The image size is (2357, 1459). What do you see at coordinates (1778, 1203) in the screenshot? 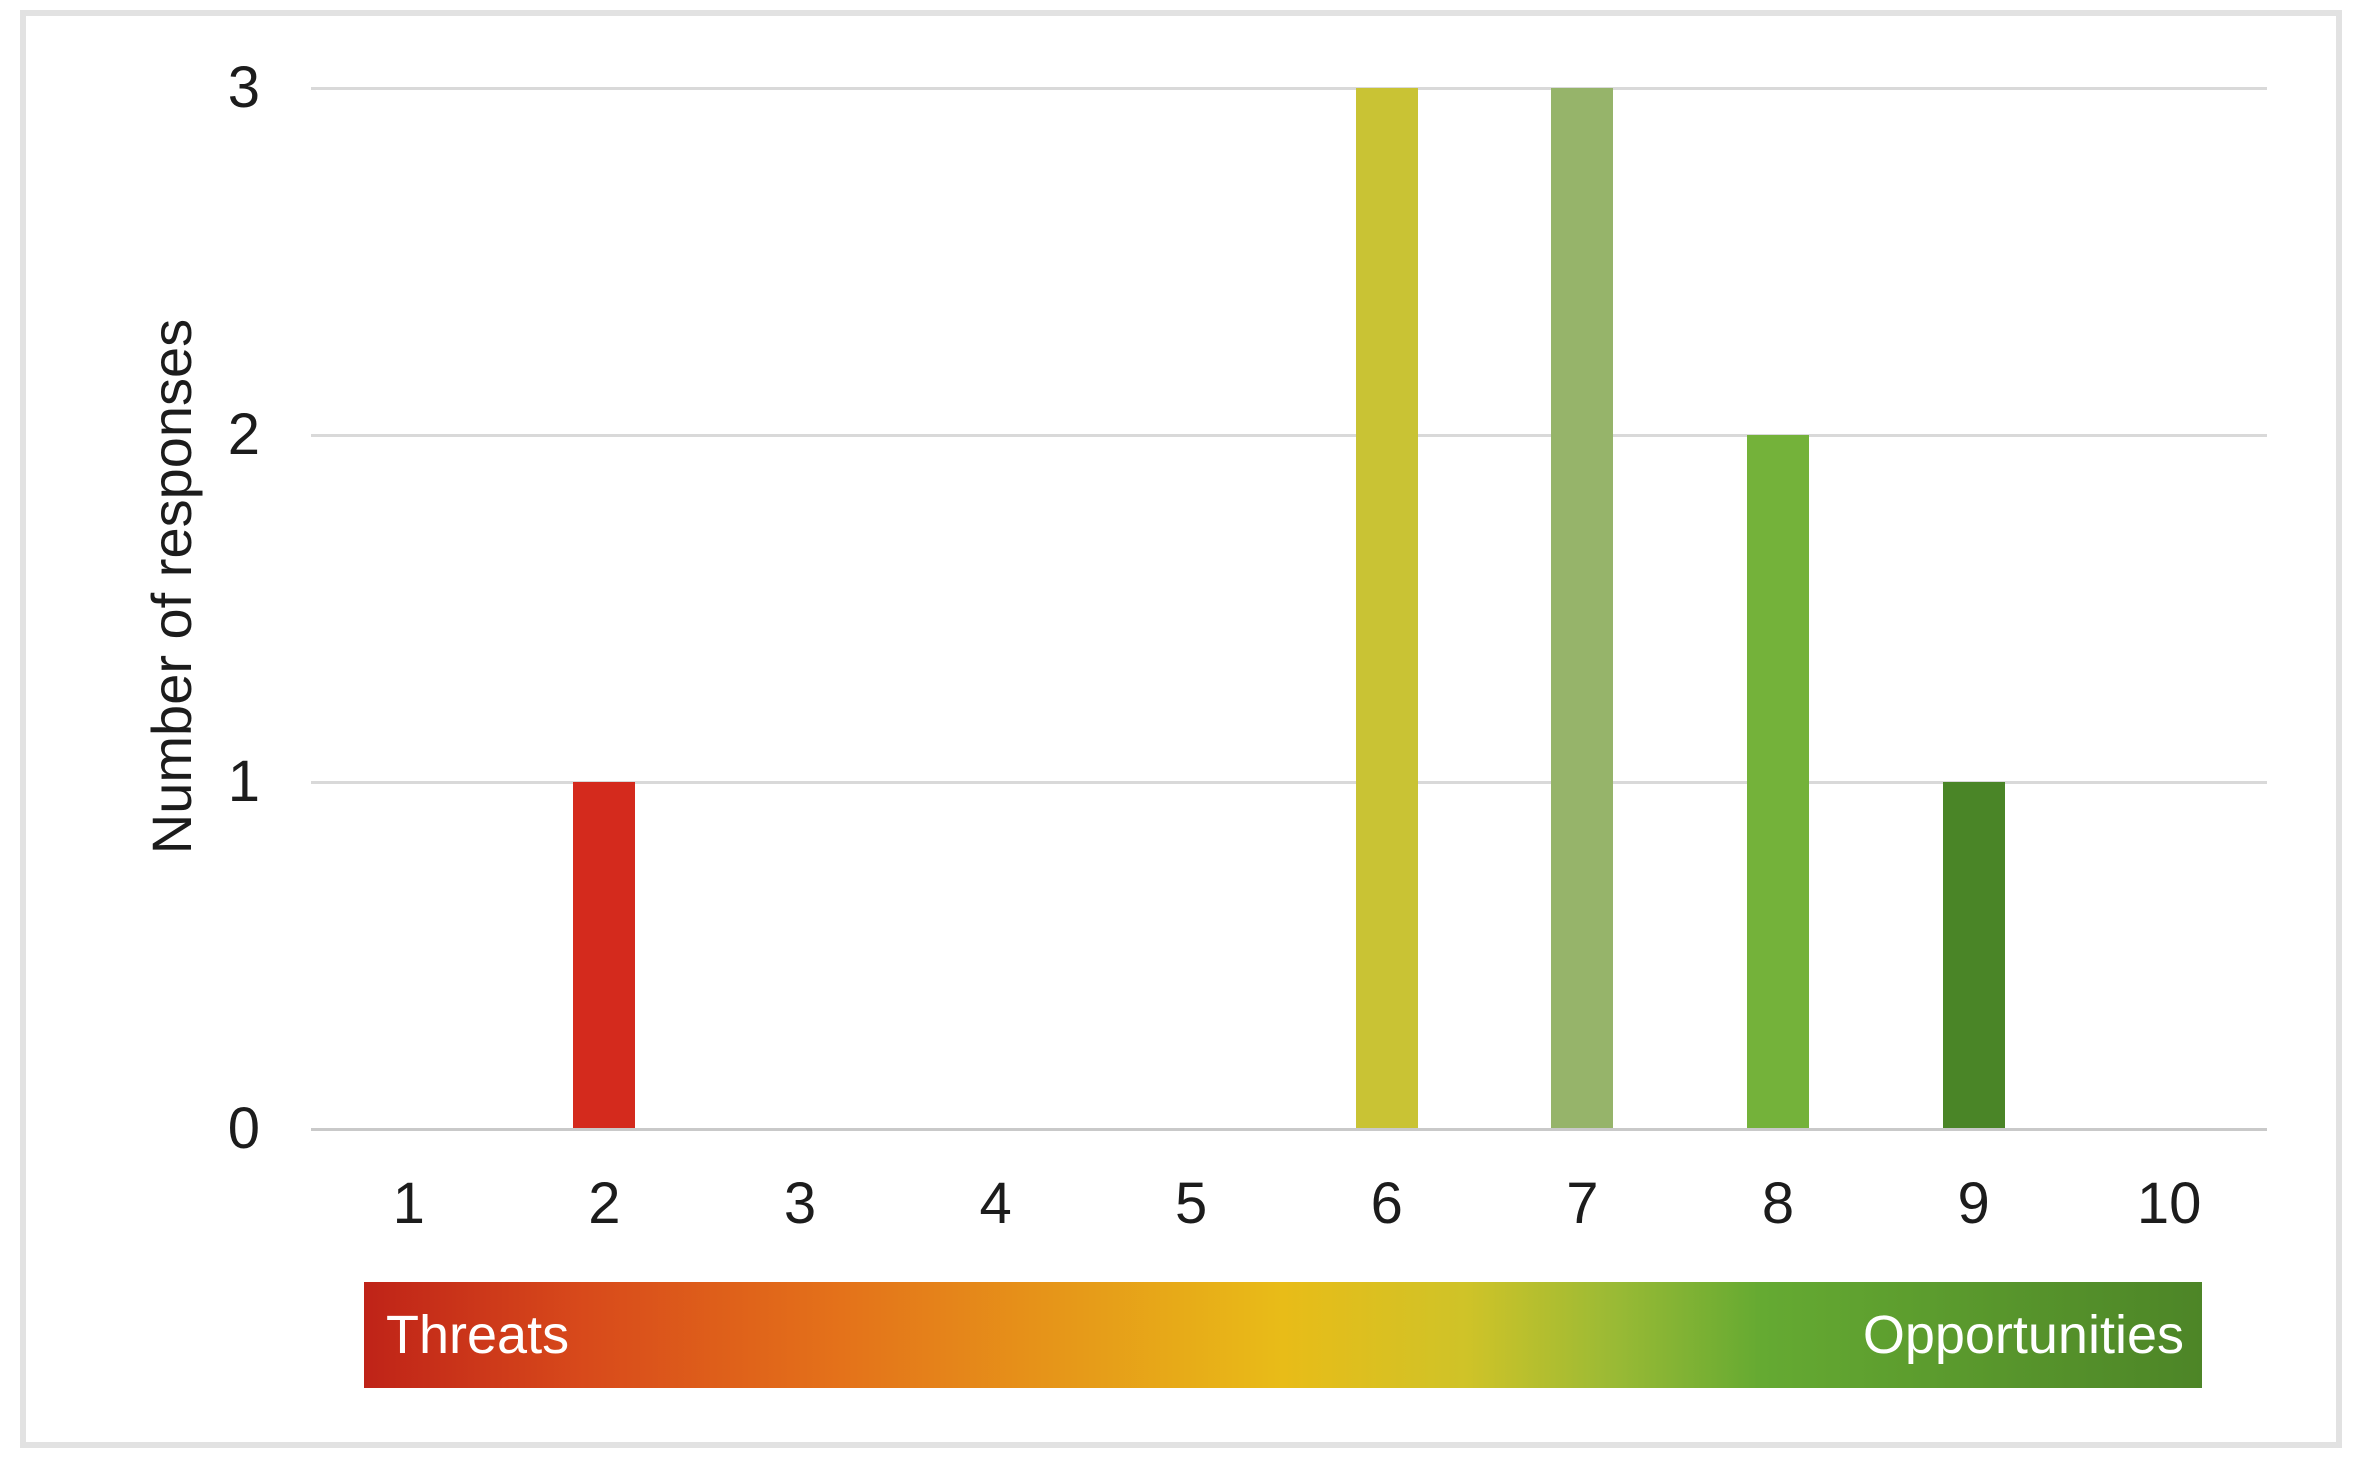
I see `x-tick-label-8: 8` at bounding box center [1778, 1203].